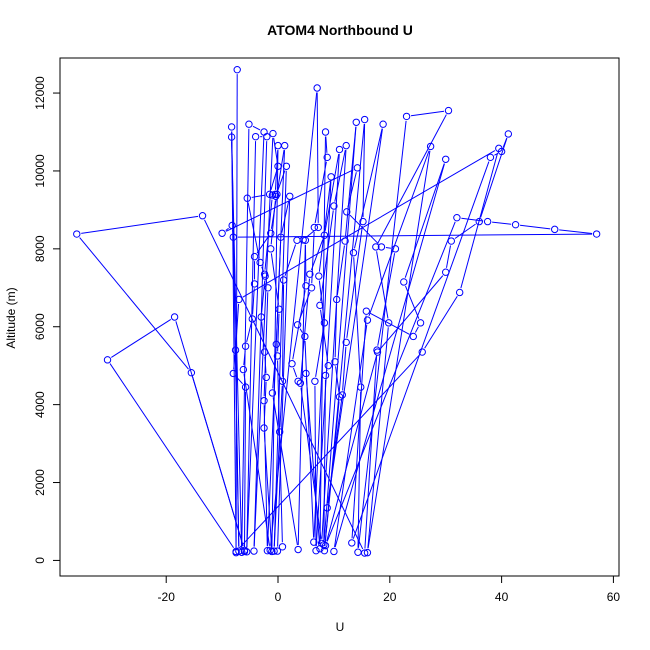 This screenshot has width=650, height=650. Describe the element at coordinates (502, 597) in the screenshot. I see `x-tick-label: 40` at that location.